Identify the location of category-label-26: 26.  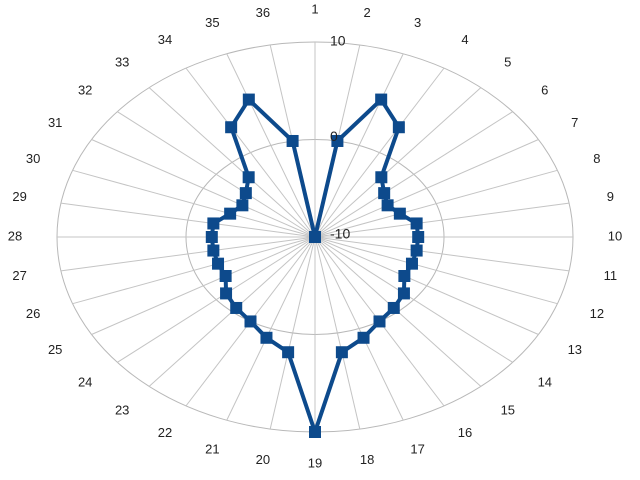
(33, 313).